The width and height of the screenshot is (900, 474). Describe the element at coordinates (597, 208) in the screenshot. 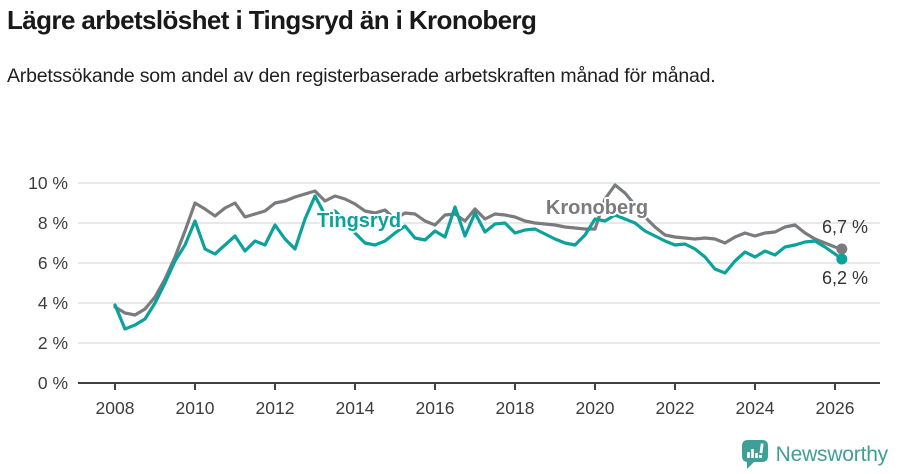

I see `series-label-kronoberg: Kronoberg` at that location.